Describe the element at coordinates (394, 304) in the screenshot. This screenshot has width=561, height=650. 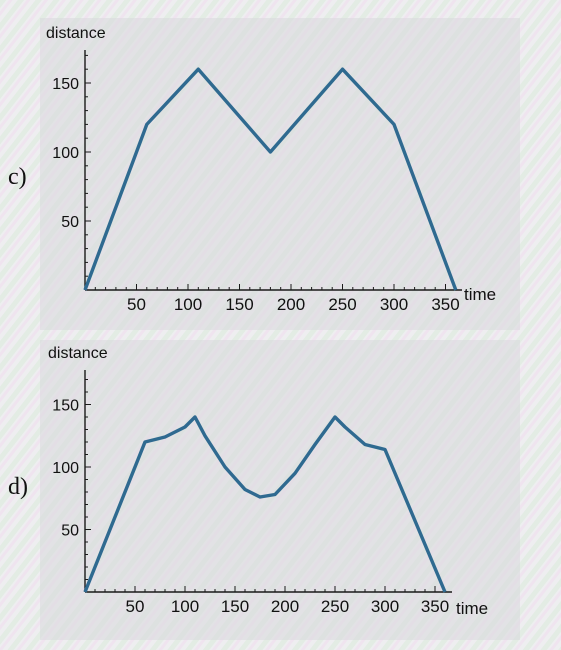
I see `chart-c-x-tick-label: 300` at that location.